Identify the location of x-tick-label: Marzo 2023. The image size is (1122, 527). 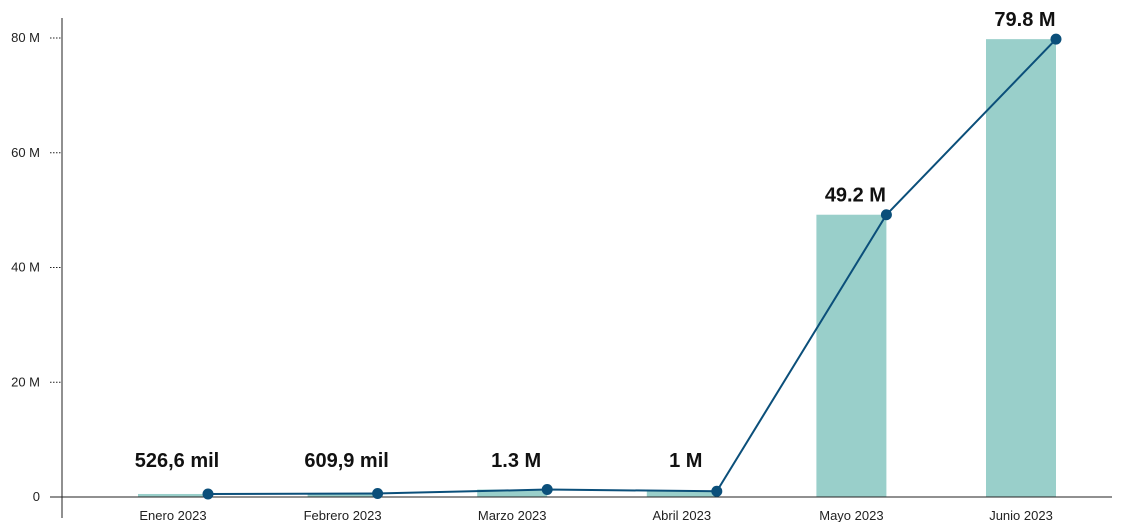
(512, 515).